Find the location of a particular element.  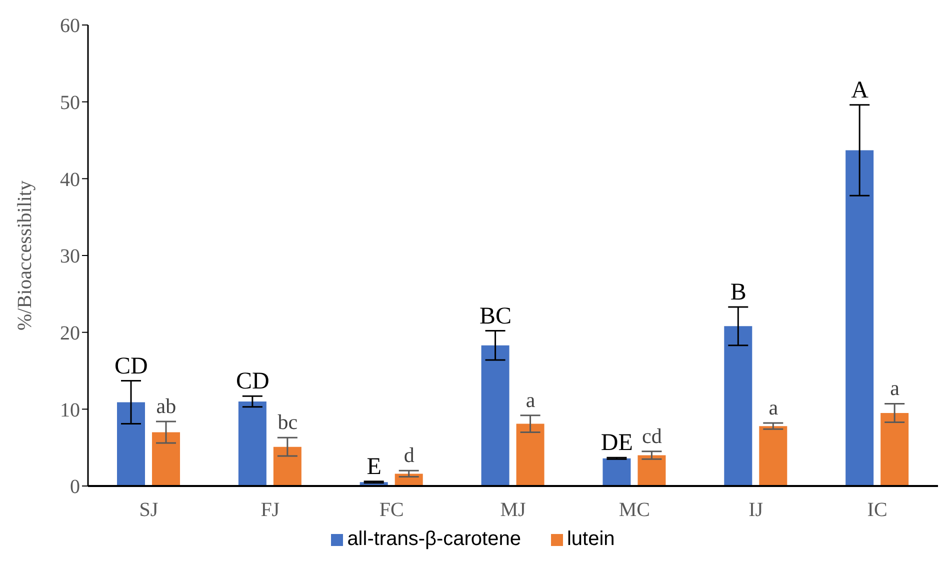

y-tick-label: 40 is located at coordinates (70, 179).